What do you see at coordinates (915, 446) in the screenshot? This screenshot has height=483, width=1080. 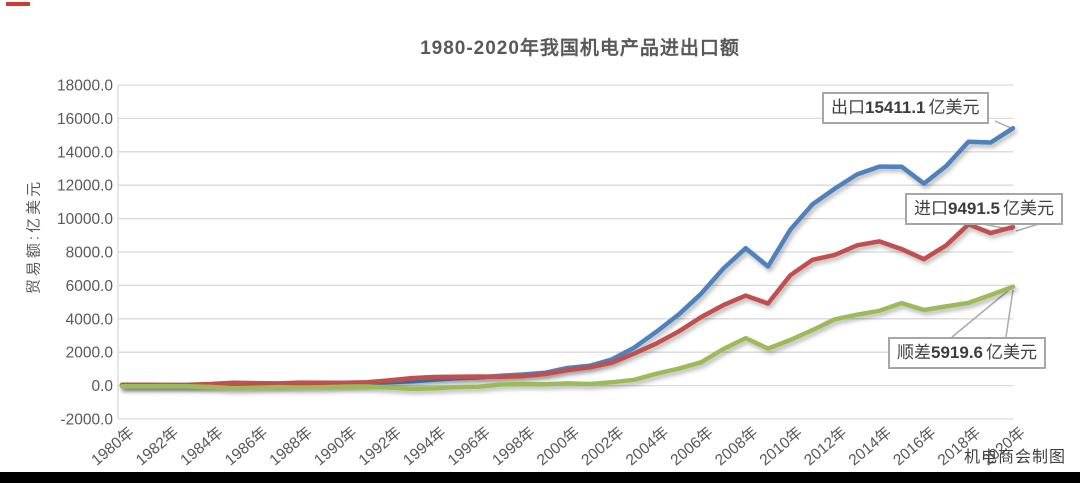 I see `x-tick-label: 2016年` at bounding box center [915, 446].